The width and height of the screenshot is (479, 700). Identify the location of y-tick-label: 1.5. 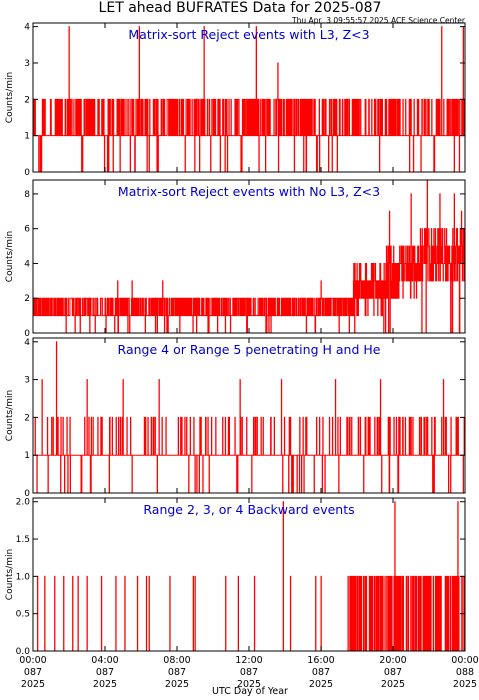
(23, 540).